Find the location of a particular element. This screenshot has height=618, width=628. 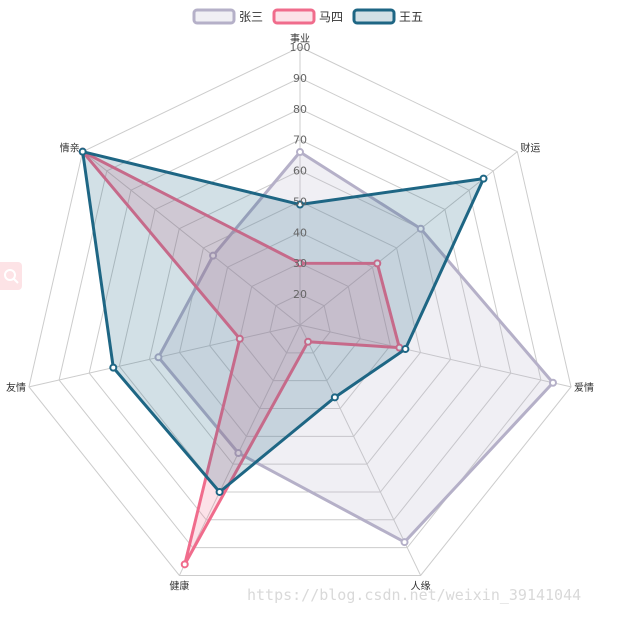

tick-label: 60 is located at coordinates (300, 171).